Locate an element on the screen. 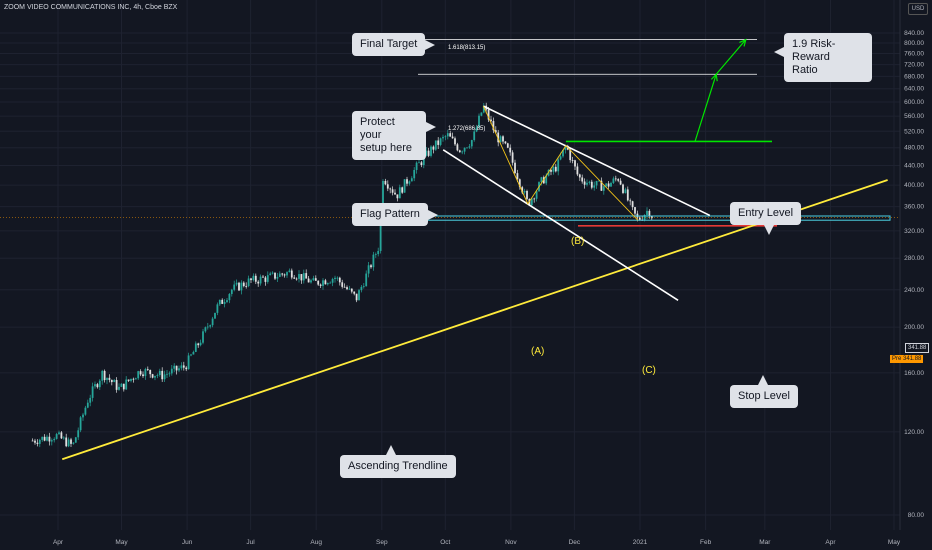 The height and width of the screenshot is (550, 932). x-tick-label: Aug is located at coordinates (316, 542).